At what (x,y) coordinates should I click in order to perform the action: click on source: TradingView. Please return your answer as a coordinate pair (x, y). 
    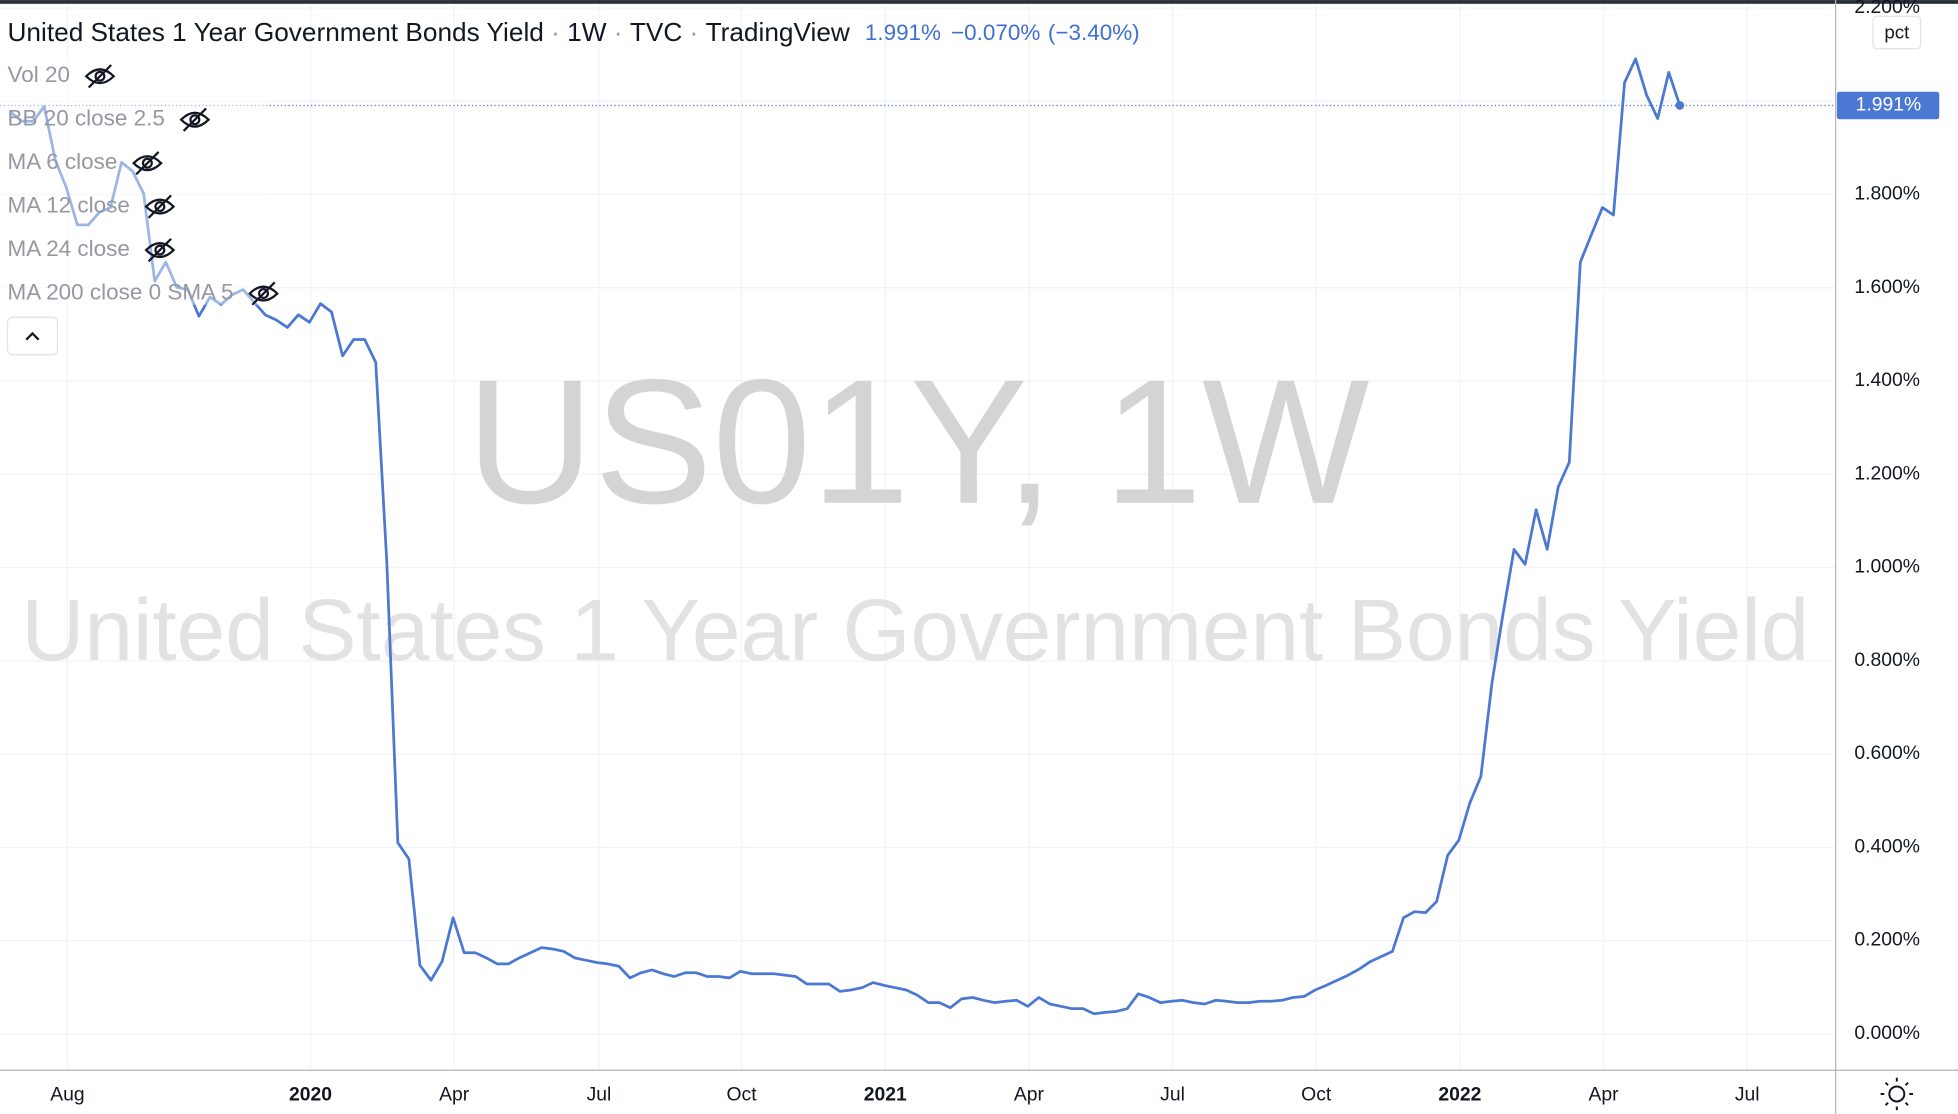
    Looking at the image, I should click on (778, 32).